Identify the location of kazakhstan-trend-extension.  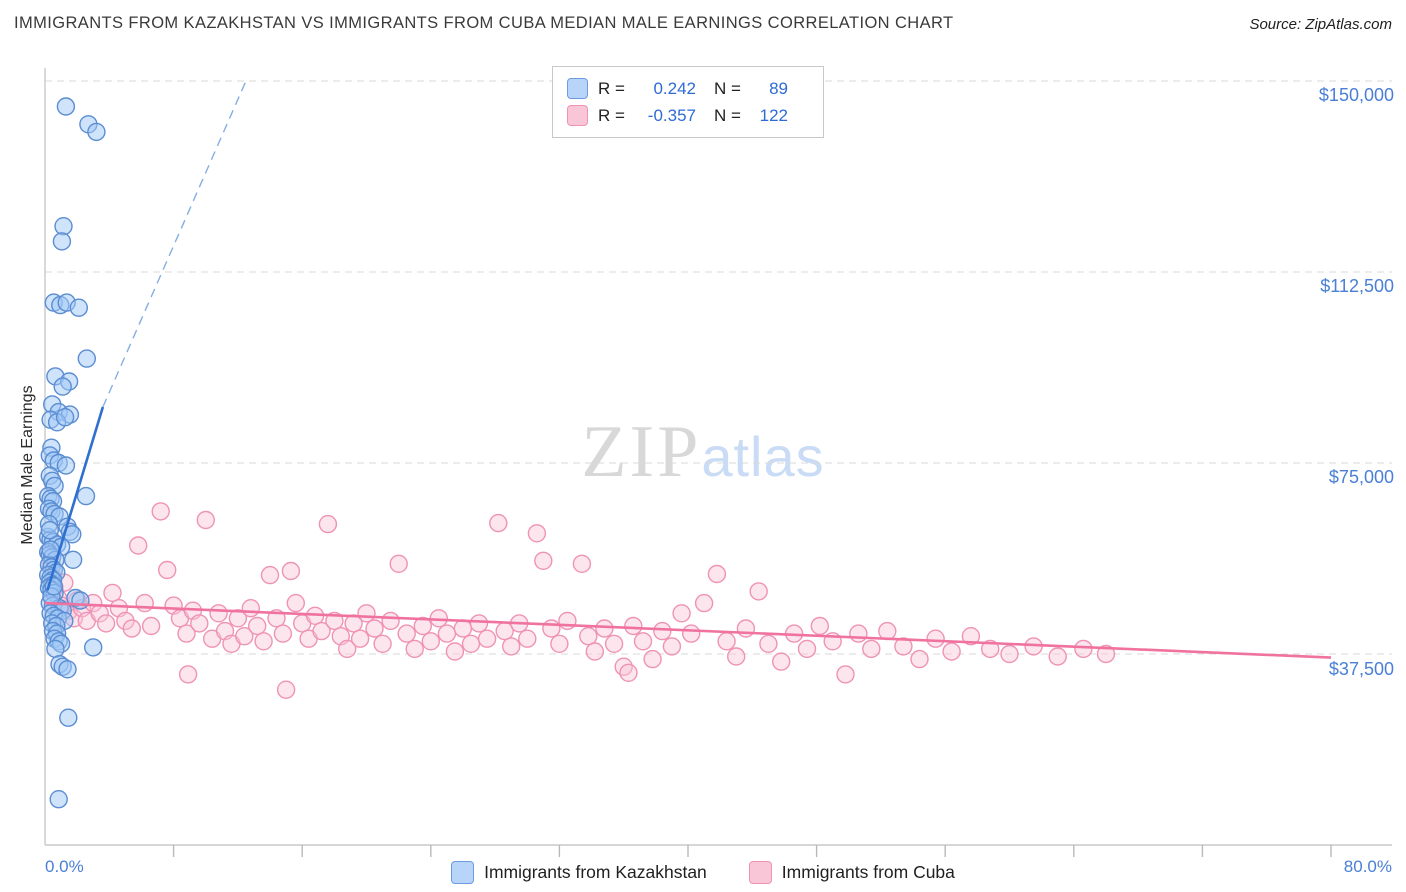
(174, 244).